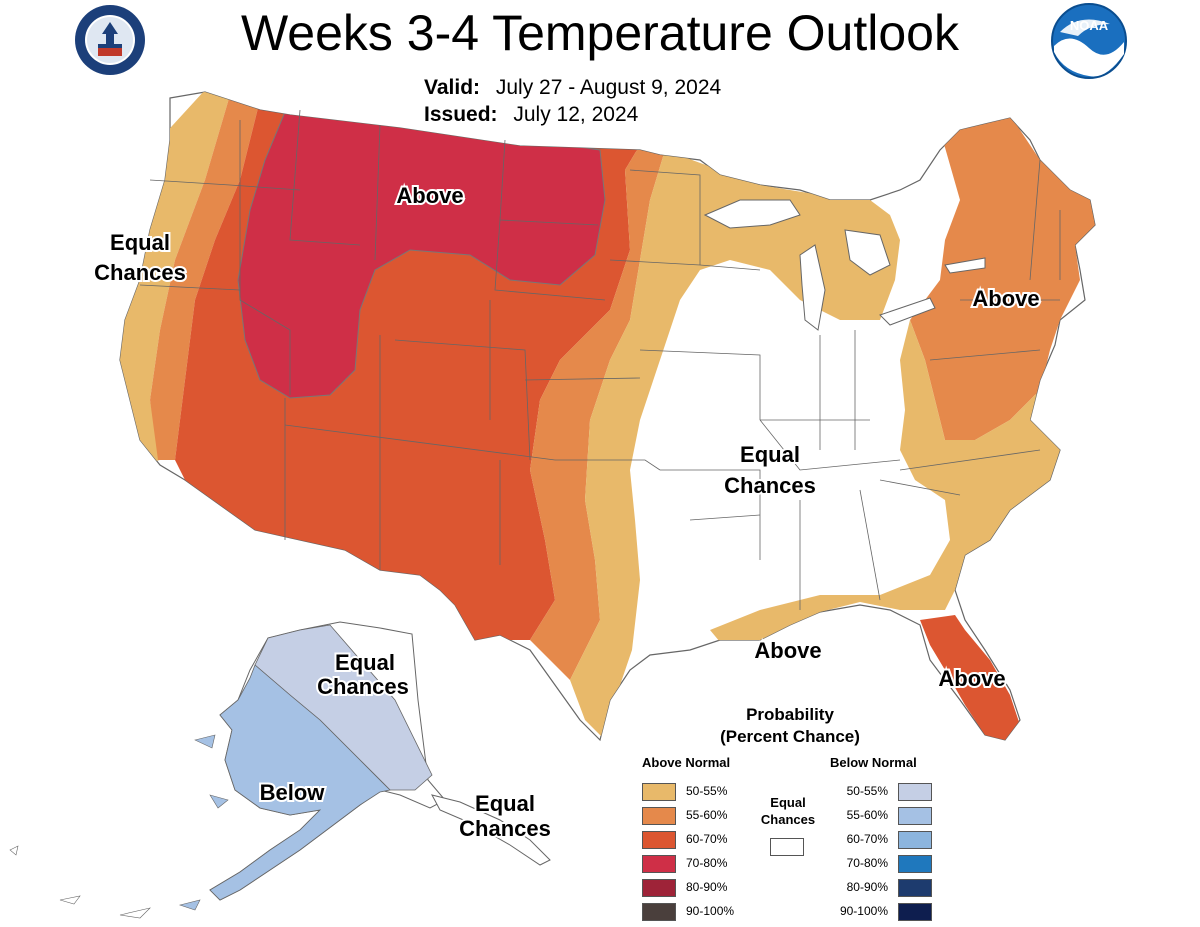  I want to click on lake-huron, so click(867, 252).